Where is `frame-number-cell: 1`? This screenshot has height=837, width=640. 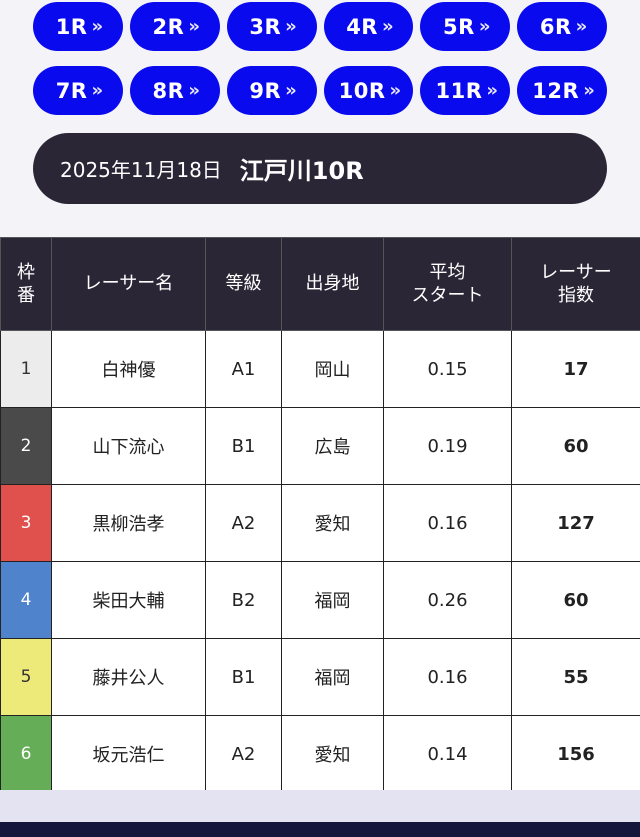
frame-number-cell: 1 is located at coordinates (26, 369).